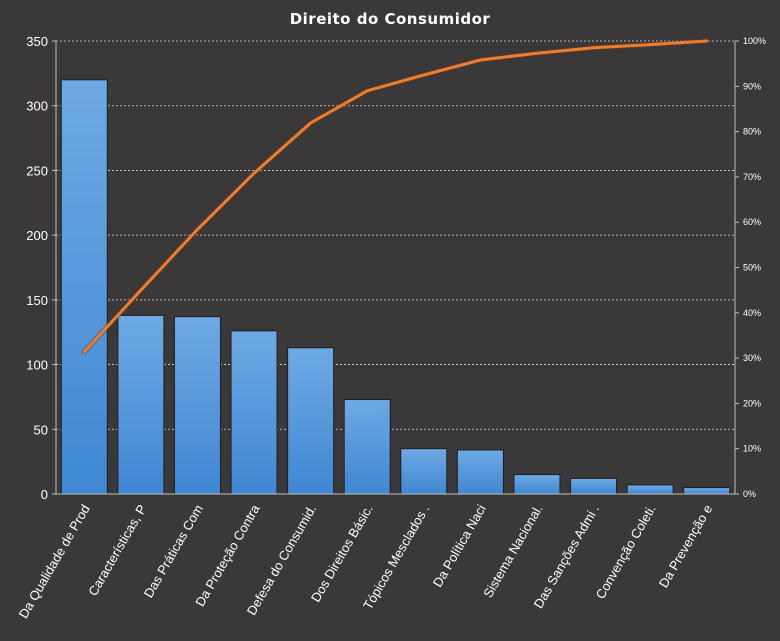  Describe the element at coordinates (752, 132) in the screenshot. I see `y2-tick-label: 80%` at that location.